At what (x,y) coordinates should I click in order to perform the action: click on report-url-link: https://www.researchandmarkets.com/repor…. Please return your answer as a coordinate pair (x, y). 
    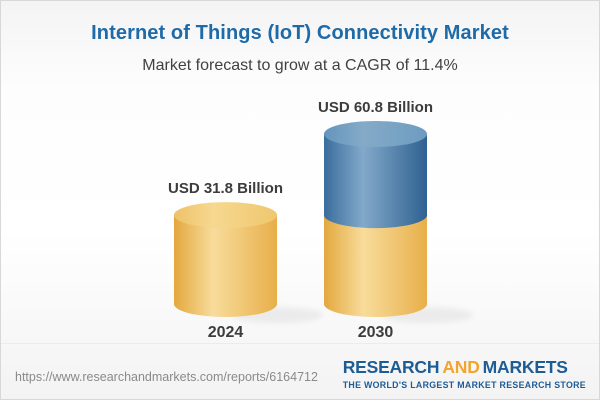
    Looking at the image, I should click on (166, 377).